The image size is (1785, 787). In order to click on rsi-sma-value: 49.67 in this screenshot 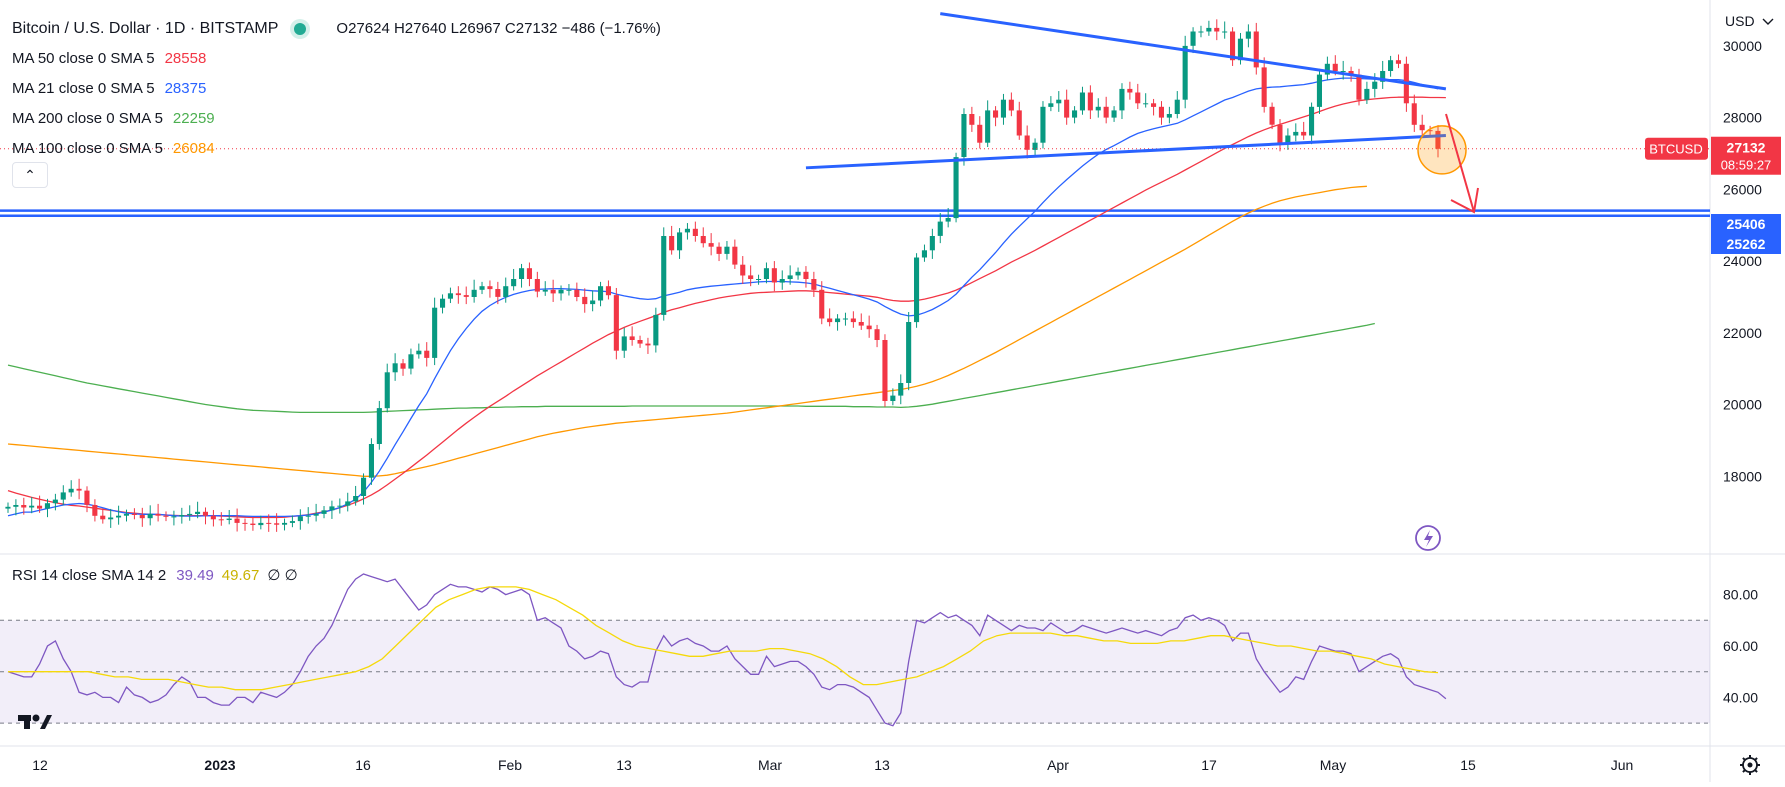, I will do `click(240, 575)`.